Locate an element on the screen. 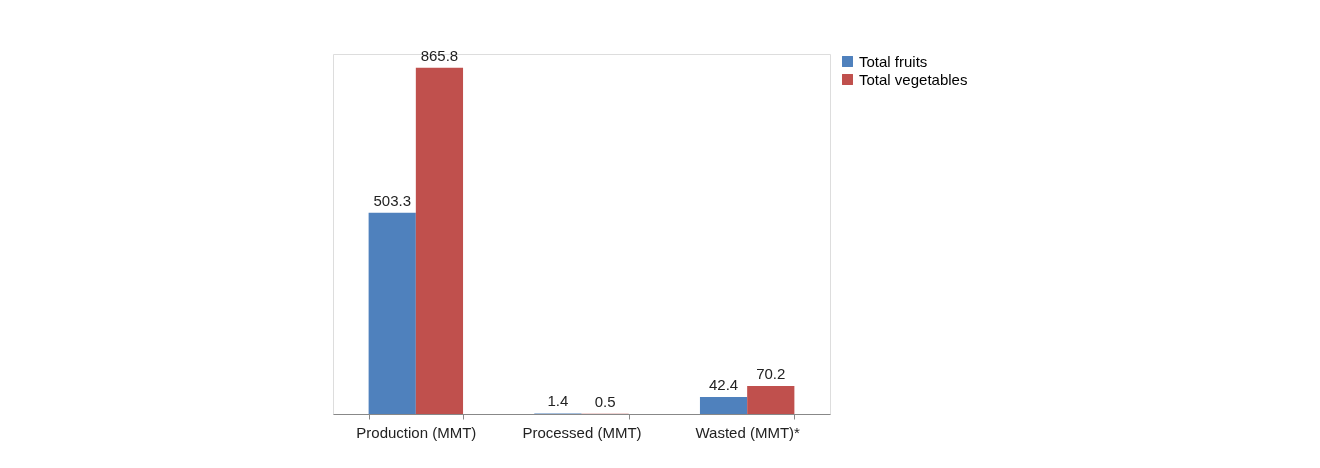 This screenshot has height=468, width=1320. data-label: 42.4 is located at coordinates (723, 385).